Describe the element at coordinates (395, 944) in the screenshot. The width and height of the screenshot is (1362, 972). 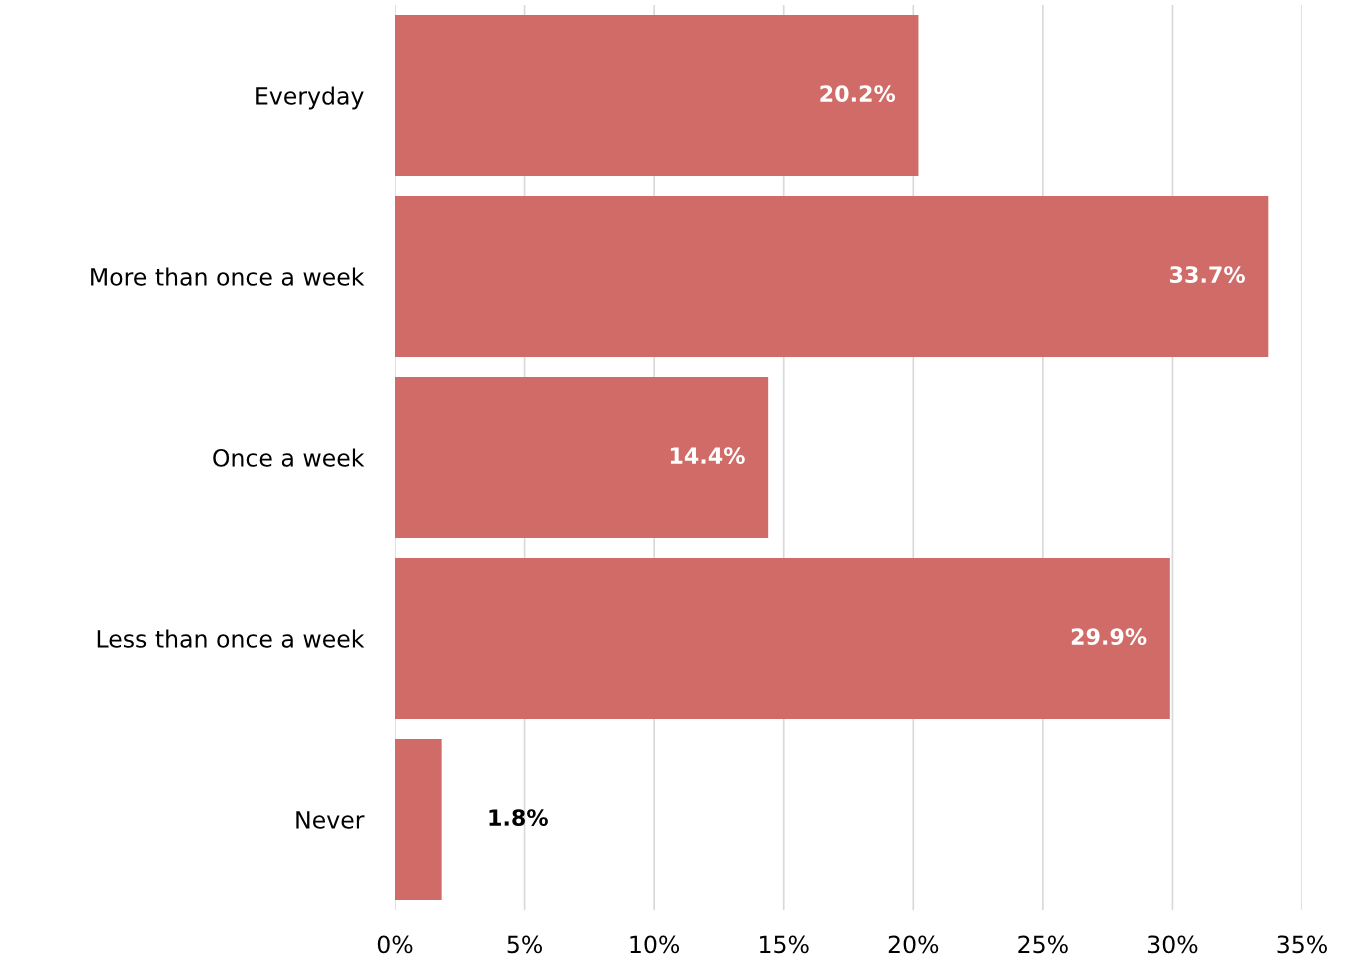
I see `x-tick-label: 0%` at that location.